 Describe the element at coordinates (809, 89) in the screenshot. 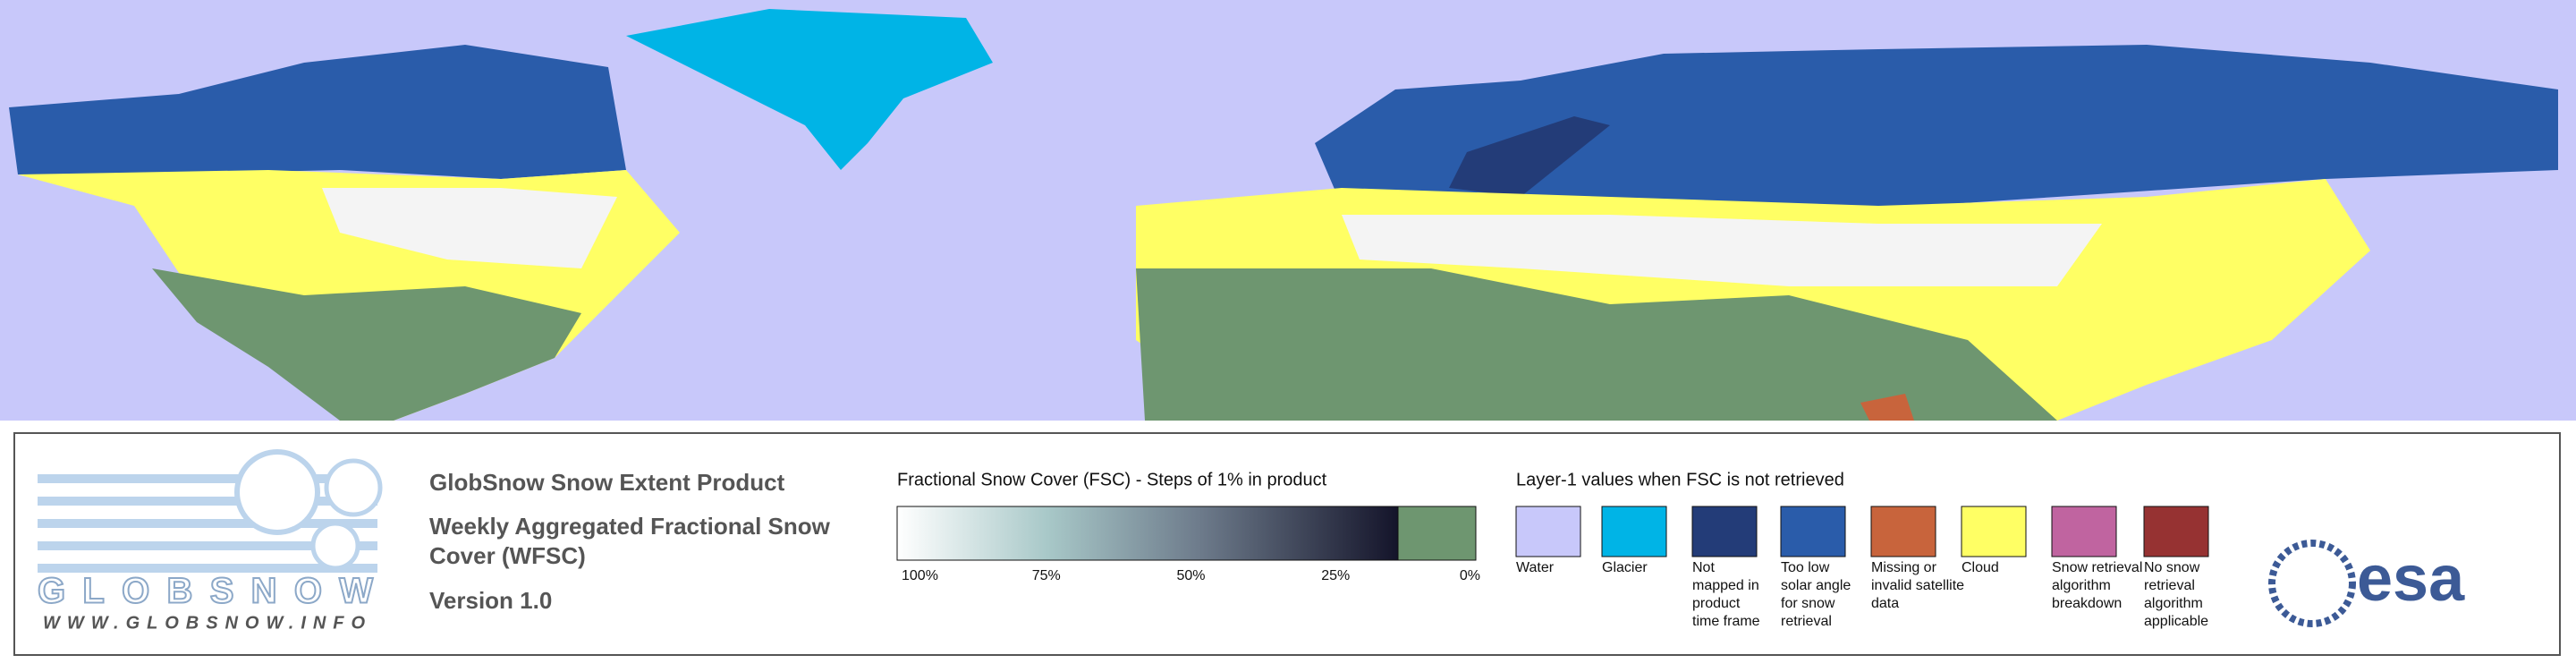

I see `greenland` at that location.